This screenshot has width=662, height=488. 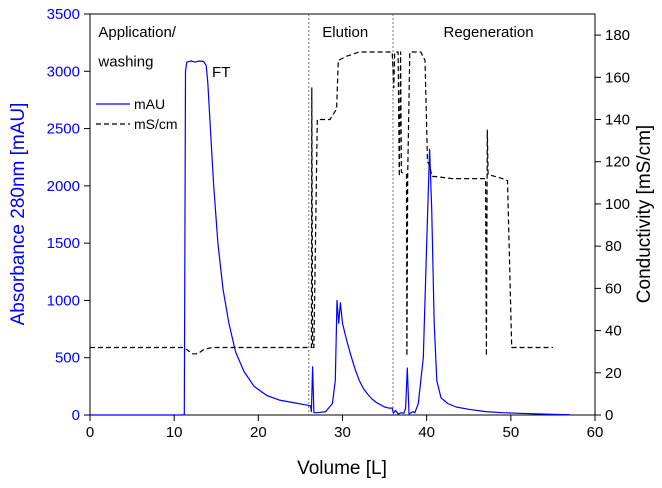 What do you see at coordinates (63, 186) in the screenshot?
I see `y-left-tick-label: 2000` at bounding box center [63, 186].